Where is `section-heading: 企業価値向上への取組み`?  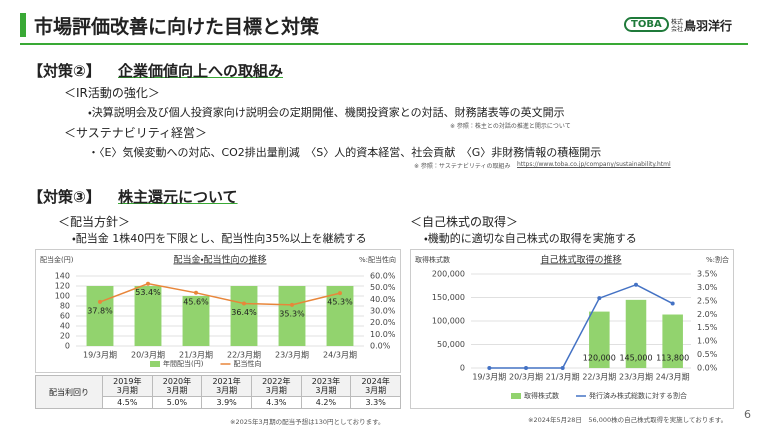 section-heading: 企業価値向上への取組み is located at coordinates (201, 71).